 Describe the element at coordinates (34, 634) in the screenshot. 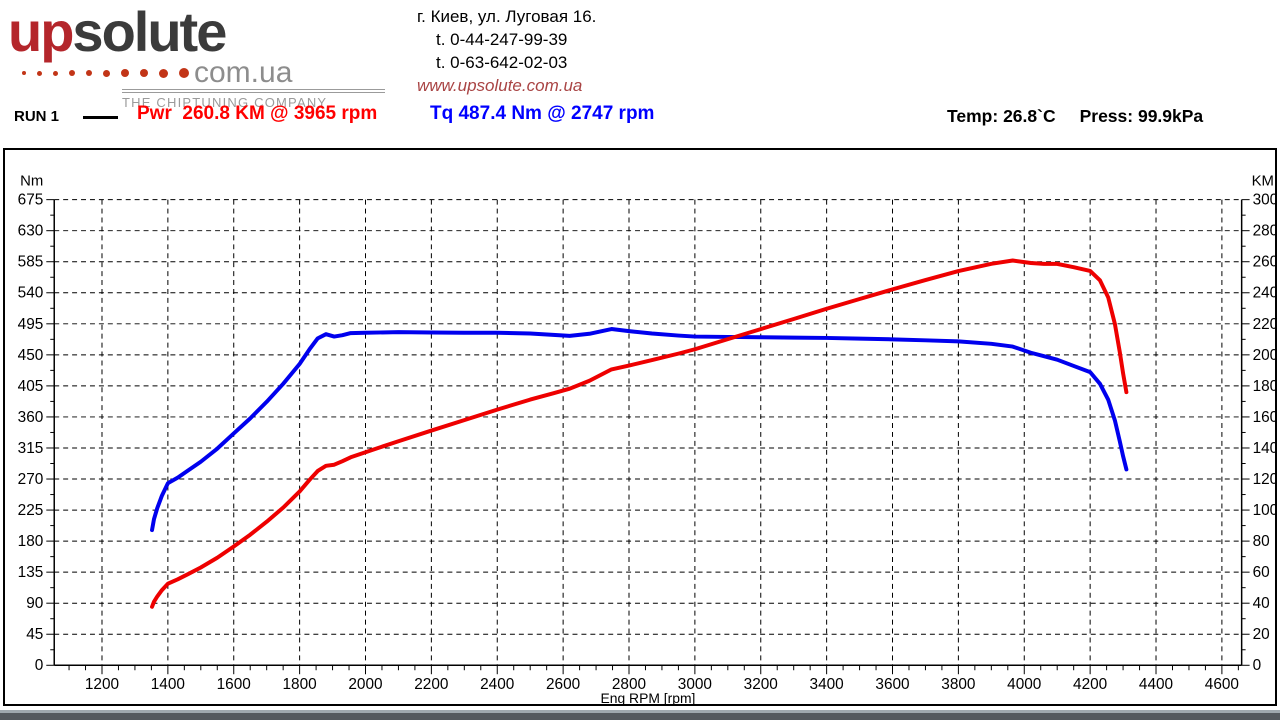

I see `svg-text: 45` at that location.